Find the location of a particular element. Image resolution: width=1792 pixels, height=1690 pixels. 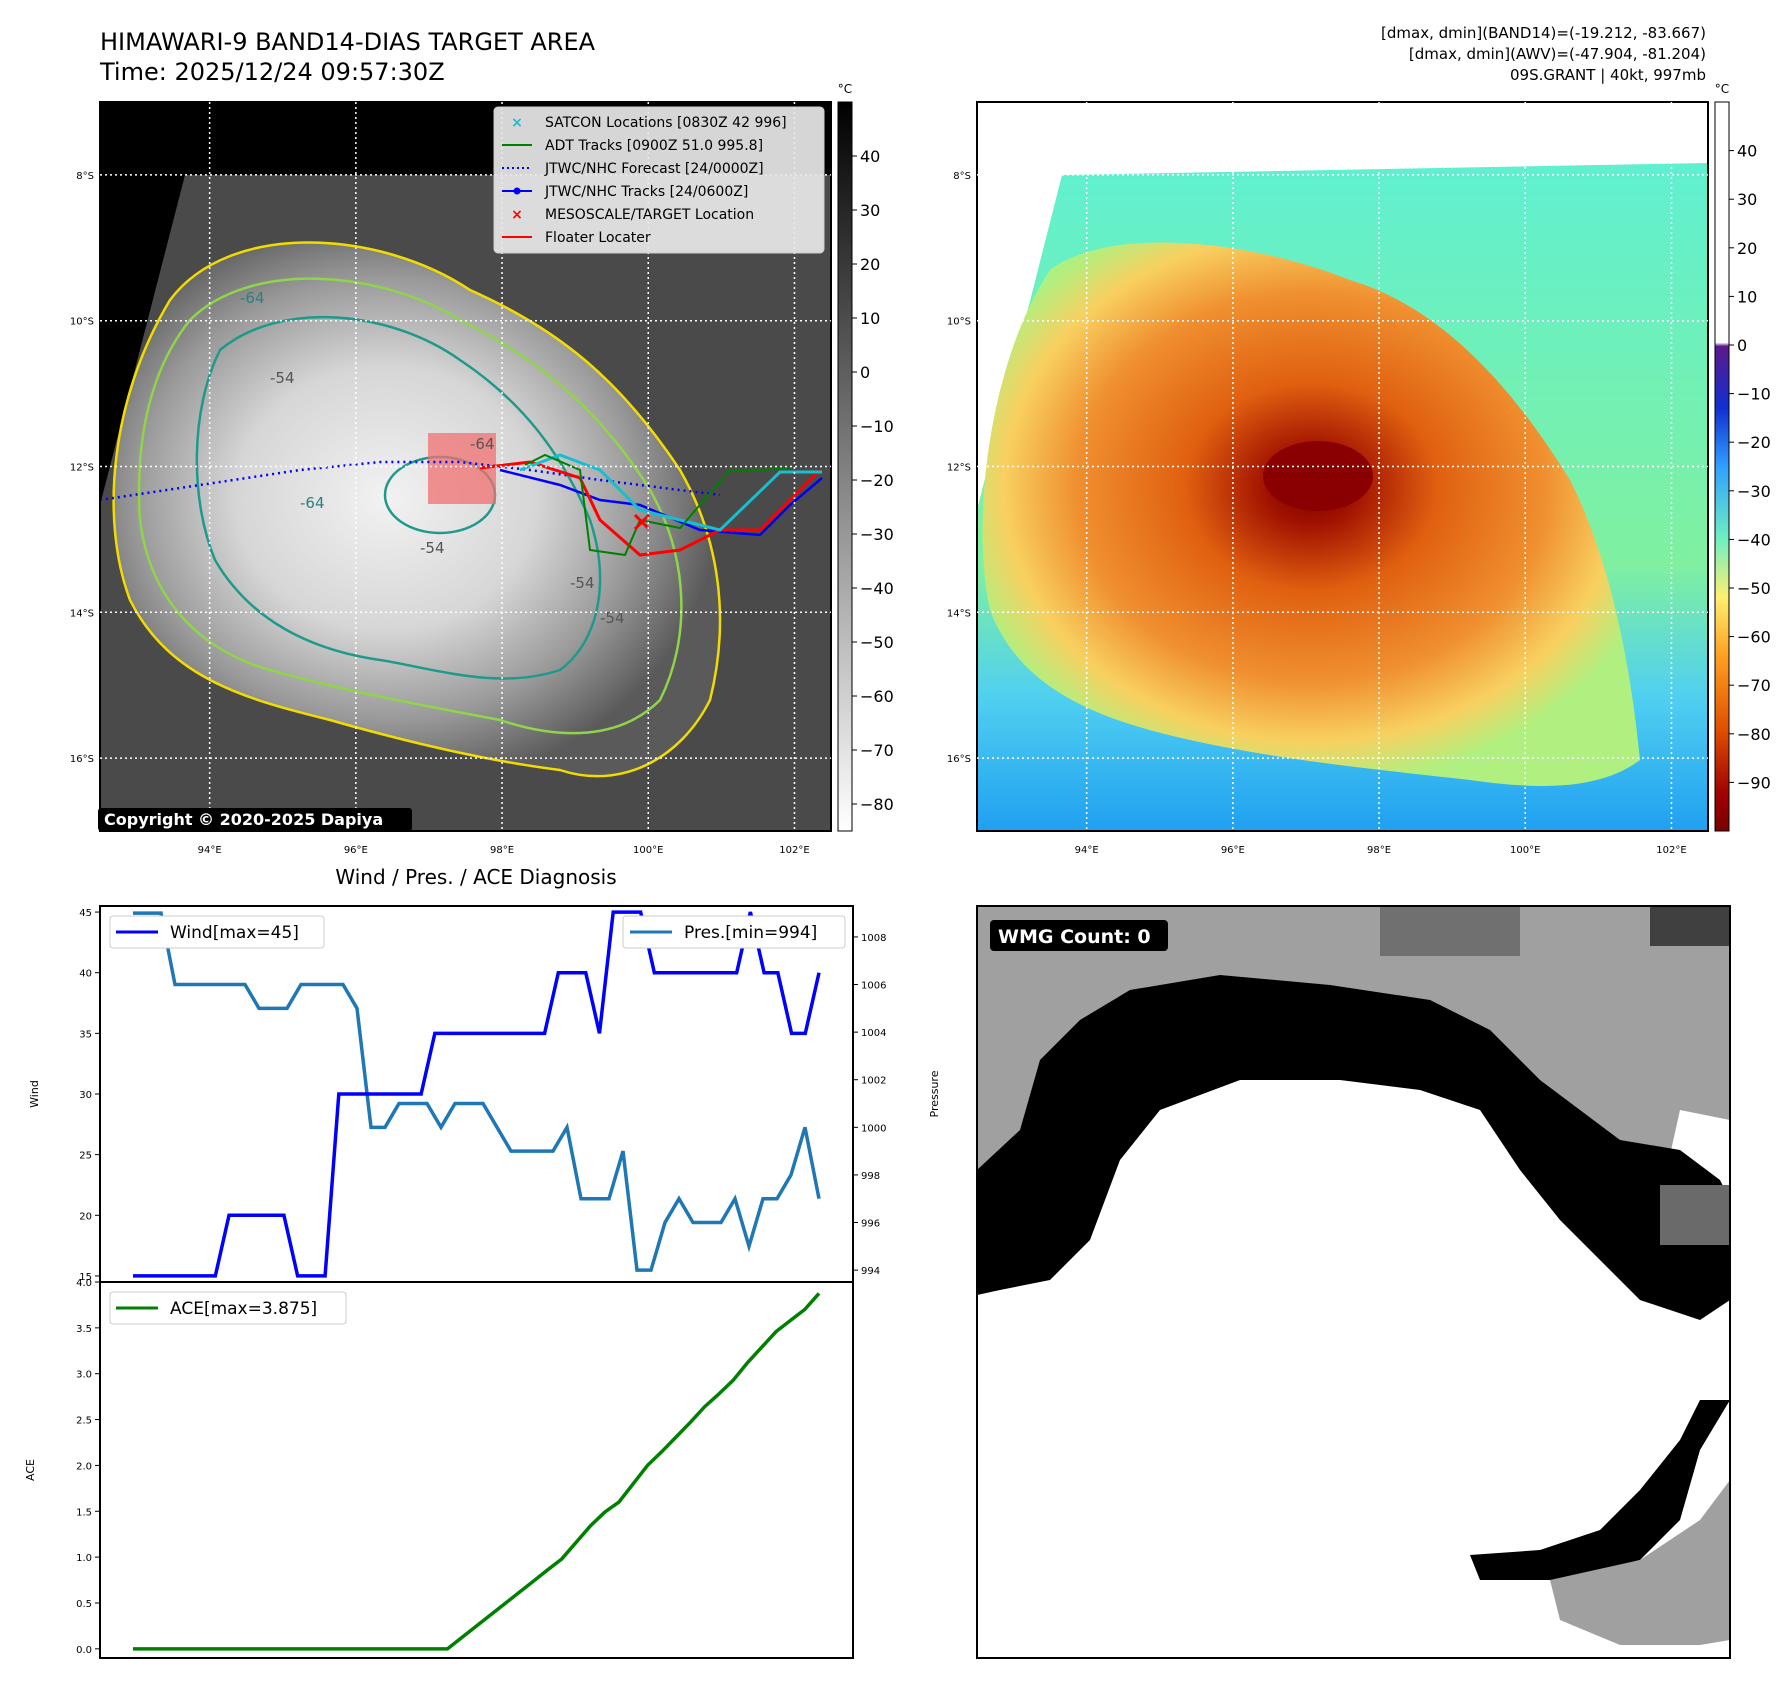

ace-plot: 0.0 0.5 1.0 1.5 2.0 2.5 3.0 3.5 4.0 is located at coordinates (448, 1467).